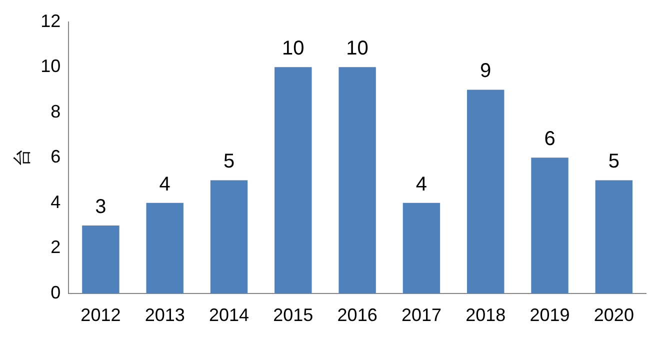  Describe the element at coordinates (100, 315) in the screenshot. I see `x-tick-label: 2012` at that location.